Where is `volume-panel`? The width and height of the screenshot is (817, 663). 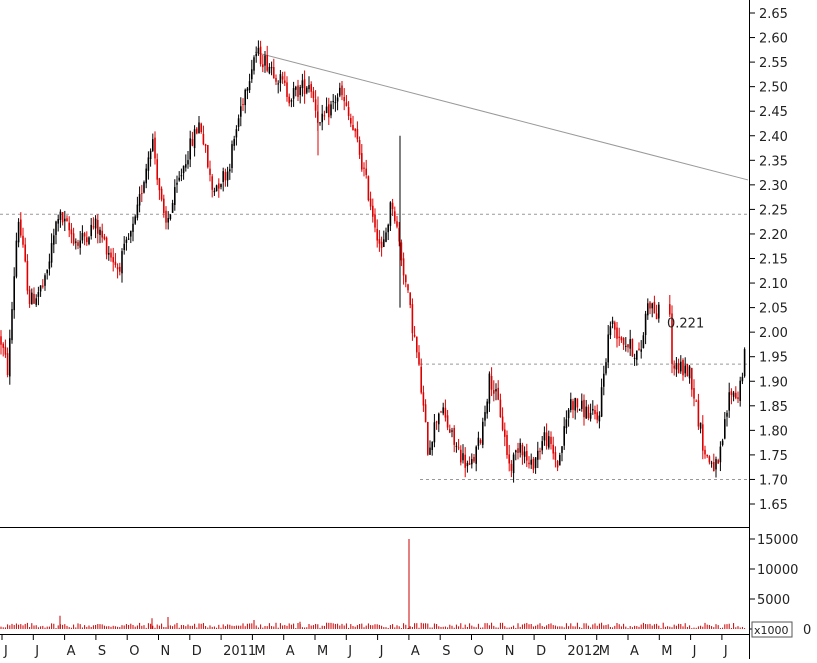 volume-panel is located at coordinates (373, 584).